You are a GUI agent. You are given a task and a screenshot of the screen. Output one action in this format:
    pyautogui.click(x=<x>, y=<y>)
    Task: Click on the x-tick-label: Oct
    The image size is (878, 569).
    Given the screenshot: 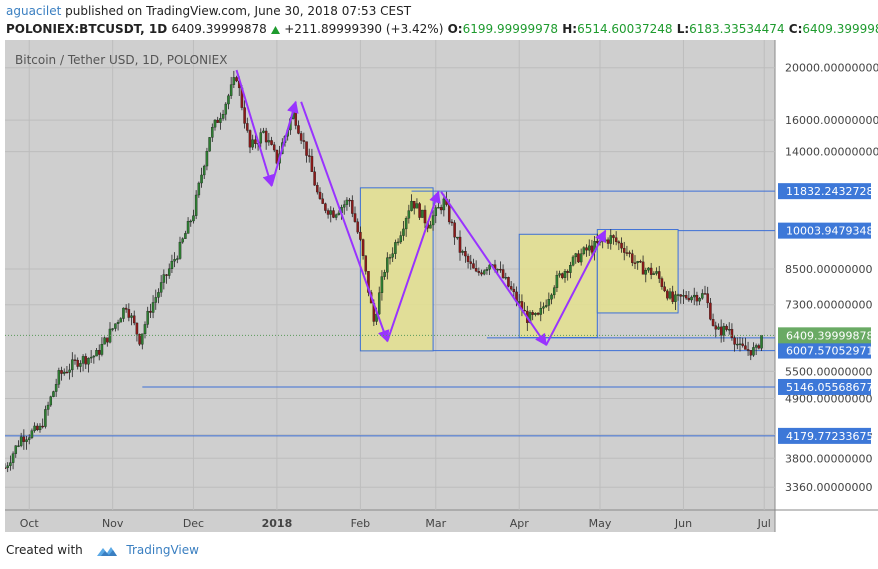 What is the action you would take?
    pyautogui.click(x=30, y=523)
    